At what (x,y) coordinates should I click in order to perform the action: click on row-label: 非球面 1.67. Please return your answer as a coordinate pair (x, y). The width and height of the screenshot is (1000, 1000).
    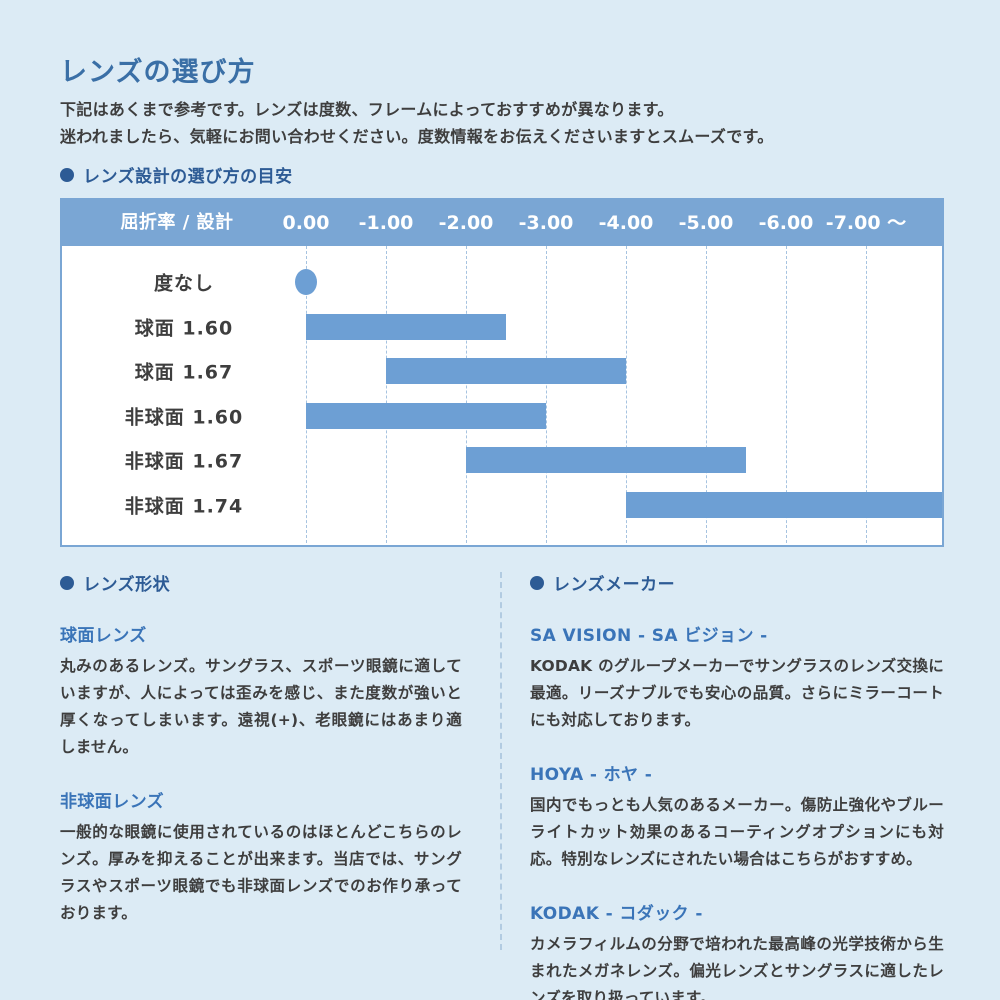
    Looking at the image, I should click on (184, 461).